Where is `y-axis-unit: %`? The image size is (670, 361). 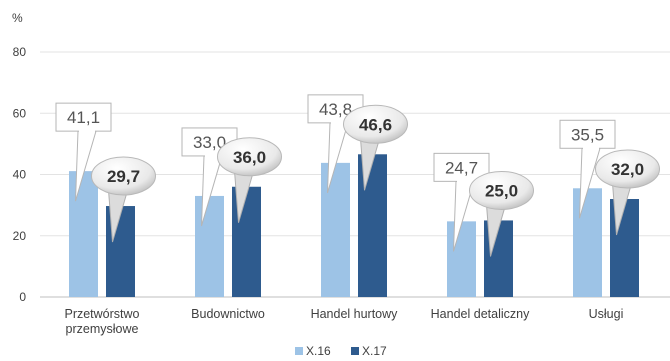 y-axis-unit: % is located at coordinates (17, 18).